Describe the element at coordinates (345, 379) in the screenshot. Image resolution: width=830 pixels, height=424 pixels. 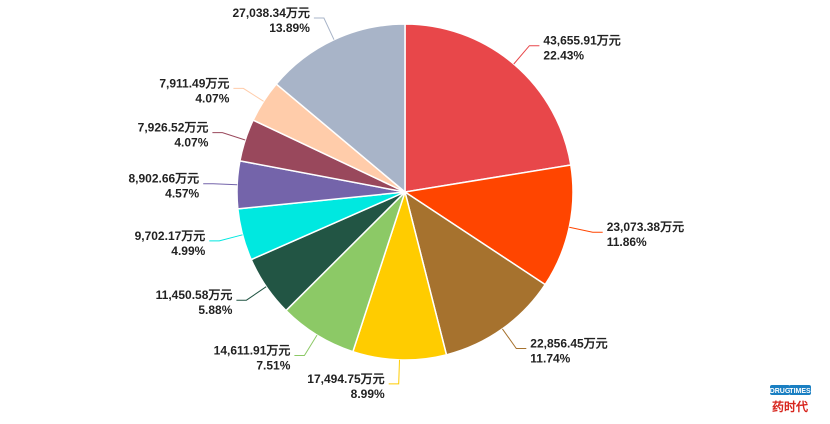
I see `slice-value-label-4: 17,494.75万元` at that location.